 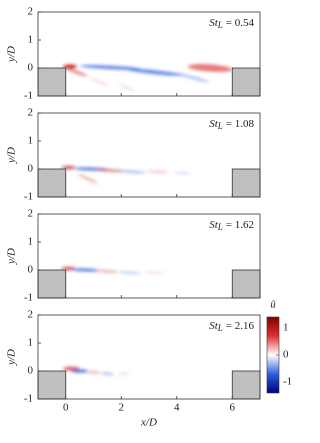 I want to click on annotation: StL = 0.54, so click(x=231, y=24).